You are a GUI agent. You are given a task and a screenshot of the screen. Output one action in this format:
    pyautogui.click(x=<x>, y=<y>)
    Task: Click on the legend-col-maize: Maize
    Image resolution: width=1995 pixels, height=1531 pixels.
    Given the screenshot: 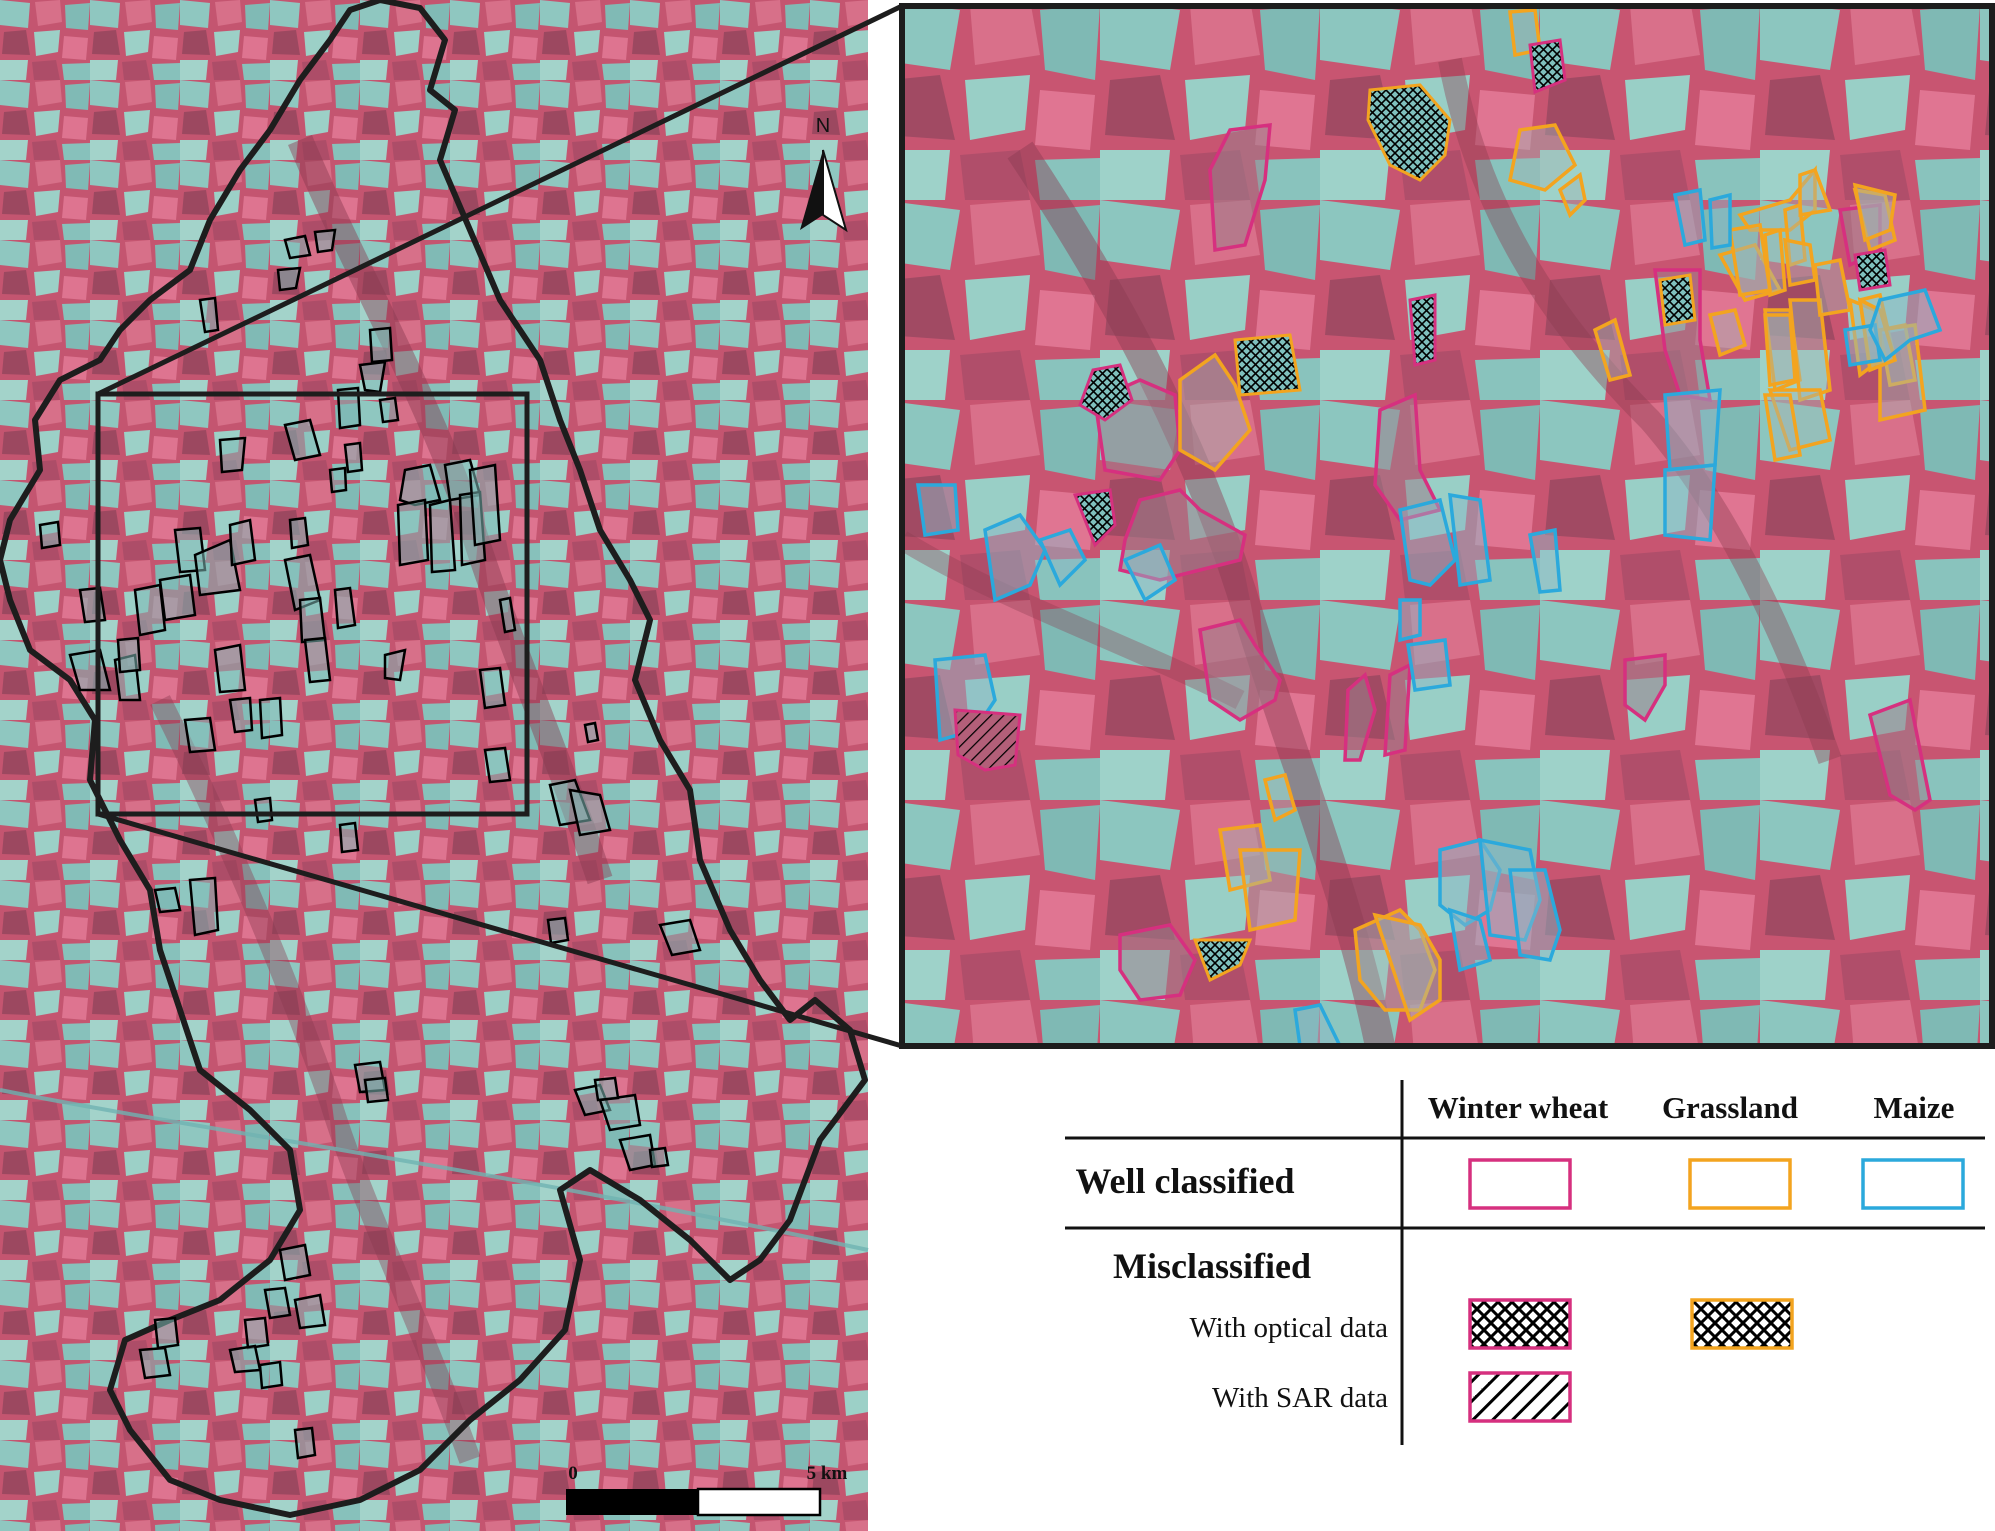 What is the action you would take?
    pyautogui.click(x=1914, y=1107)
    